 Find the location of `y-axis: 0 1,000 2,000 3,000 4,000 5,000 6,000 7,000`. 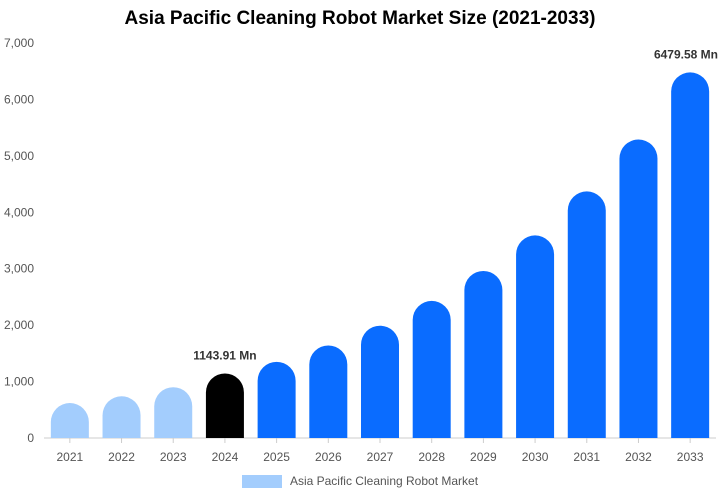

y-axis: 0 1,000 2,000 3,000 4,000 5,000 6,000 7,000 is located at coordinates (19, 240).